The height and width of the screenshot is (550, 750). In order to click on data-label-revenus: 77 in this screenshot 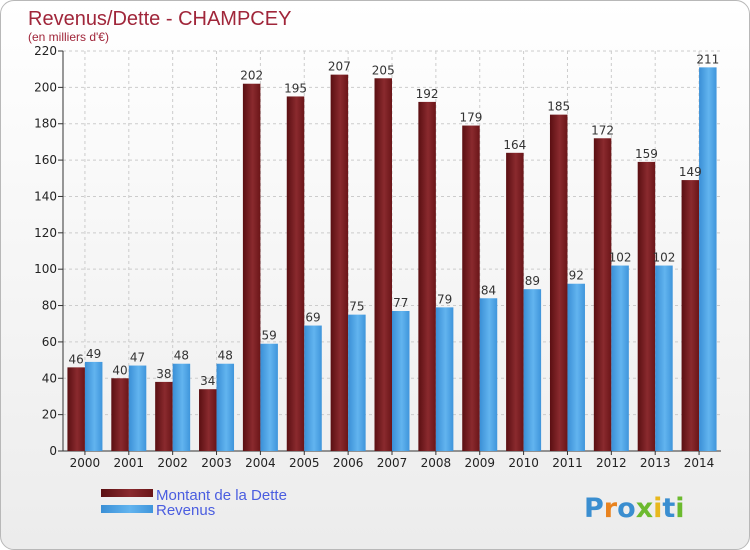, I will do `click(400, 303)`.